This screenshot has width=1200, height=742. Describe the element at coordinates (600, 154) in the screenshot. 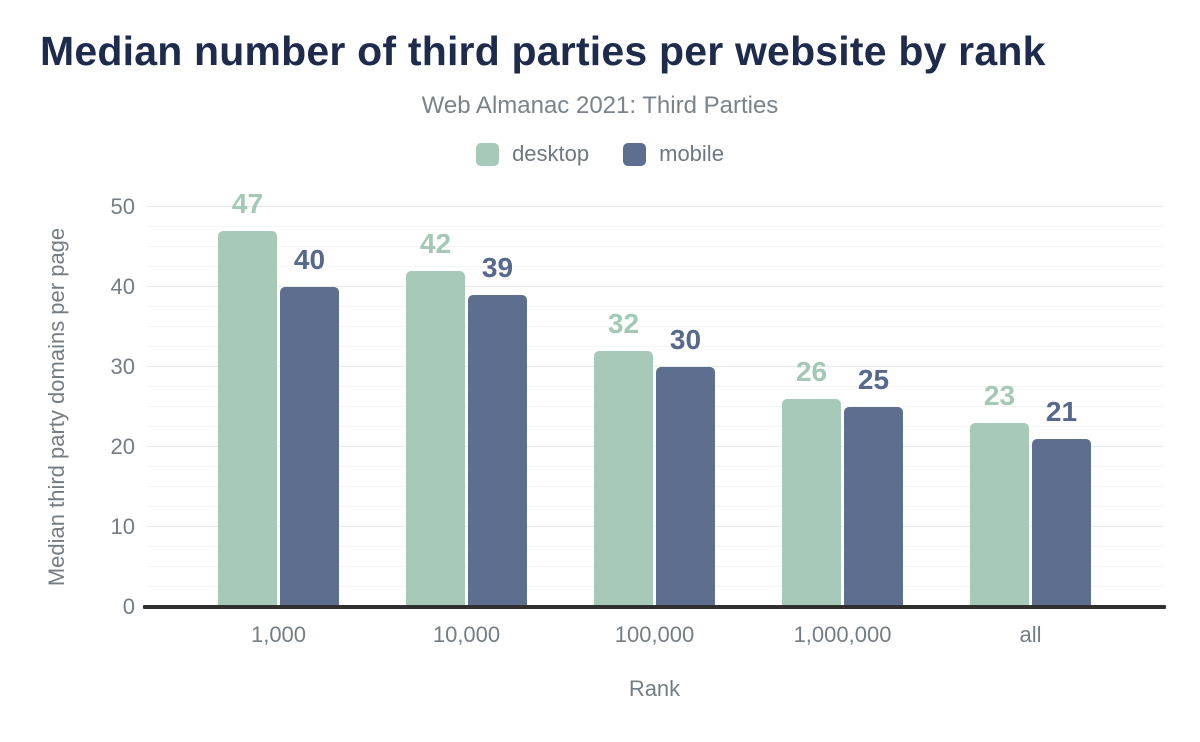

I see `legend: desktop mobile` at that location.